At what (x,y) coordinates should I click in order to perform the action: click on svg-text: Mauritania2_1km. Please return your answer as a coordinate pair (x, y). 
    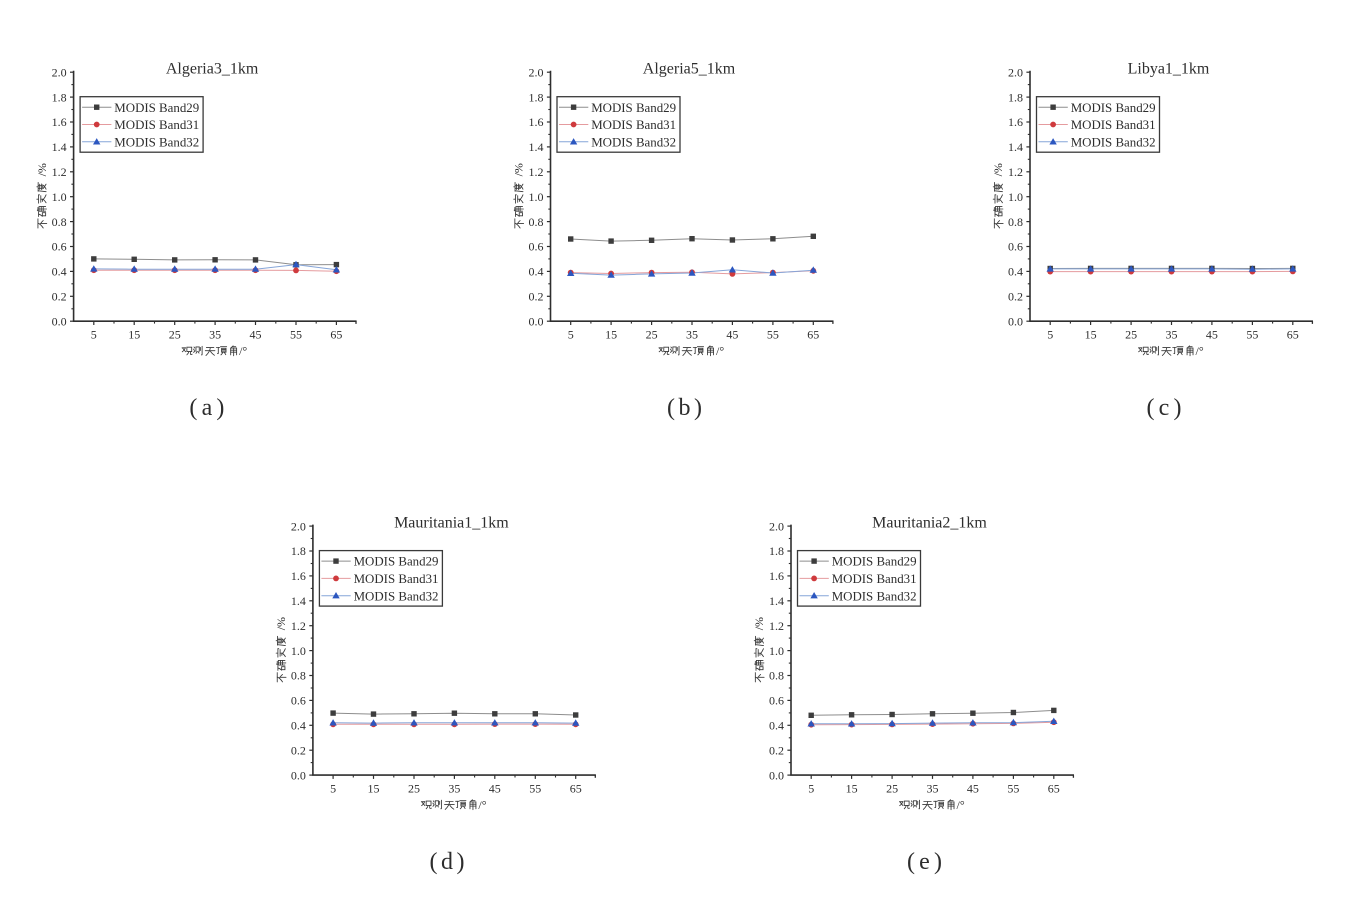
    Looking at the image, I should click on (929, 522).